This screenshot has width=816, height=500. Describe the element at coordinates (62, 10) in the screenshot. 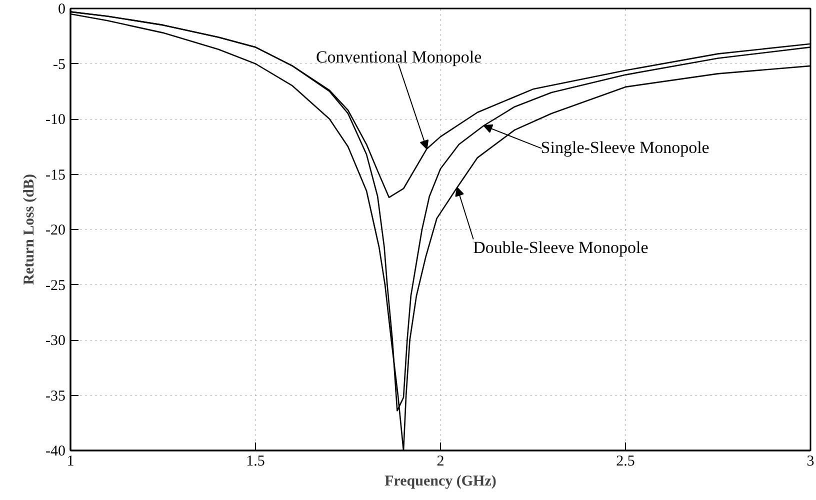

I see `y-tick-label: 0` at that location.